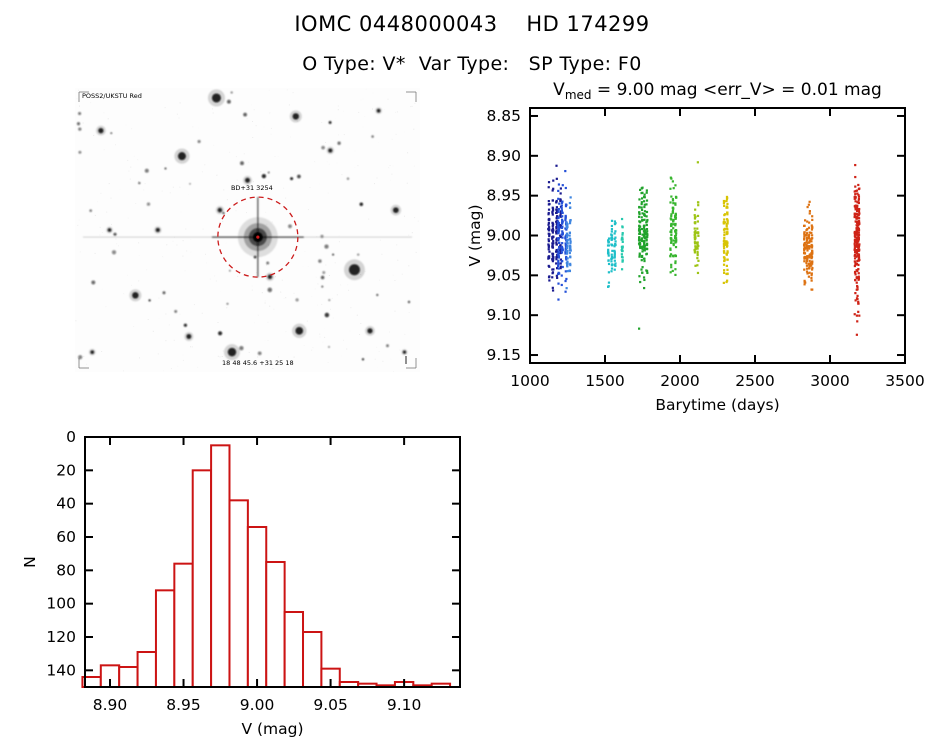  What do you see at coordinates (66, 470) in the screenshot?
I see `svg-text: 20` at bounding box center [66, 470].